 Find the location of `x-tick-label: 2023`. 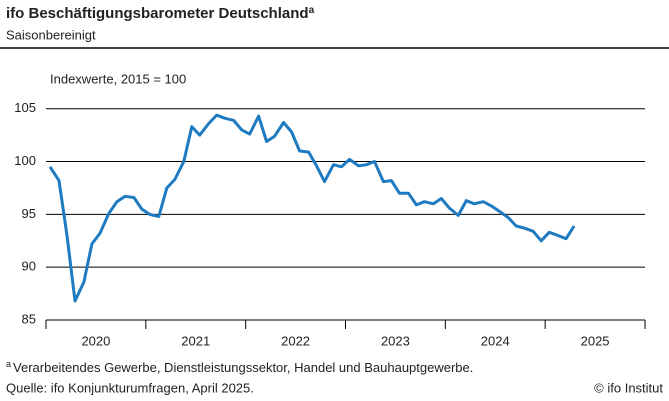

x-tick-label: 2023 is located at coordinates (395, 340).